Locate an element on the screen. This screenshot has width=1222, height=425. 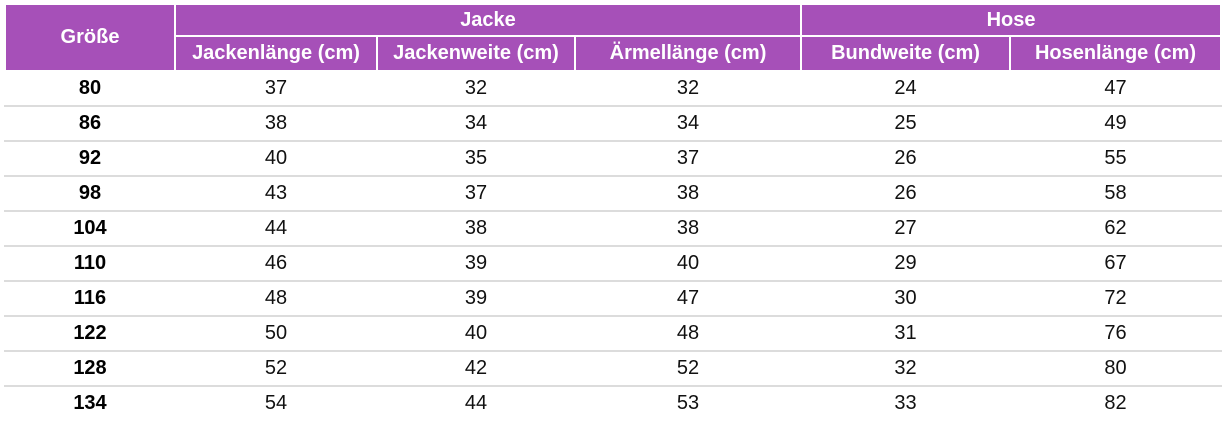
table-row: 92 40 35 37 26 55 is located at coordinates (613, 159).